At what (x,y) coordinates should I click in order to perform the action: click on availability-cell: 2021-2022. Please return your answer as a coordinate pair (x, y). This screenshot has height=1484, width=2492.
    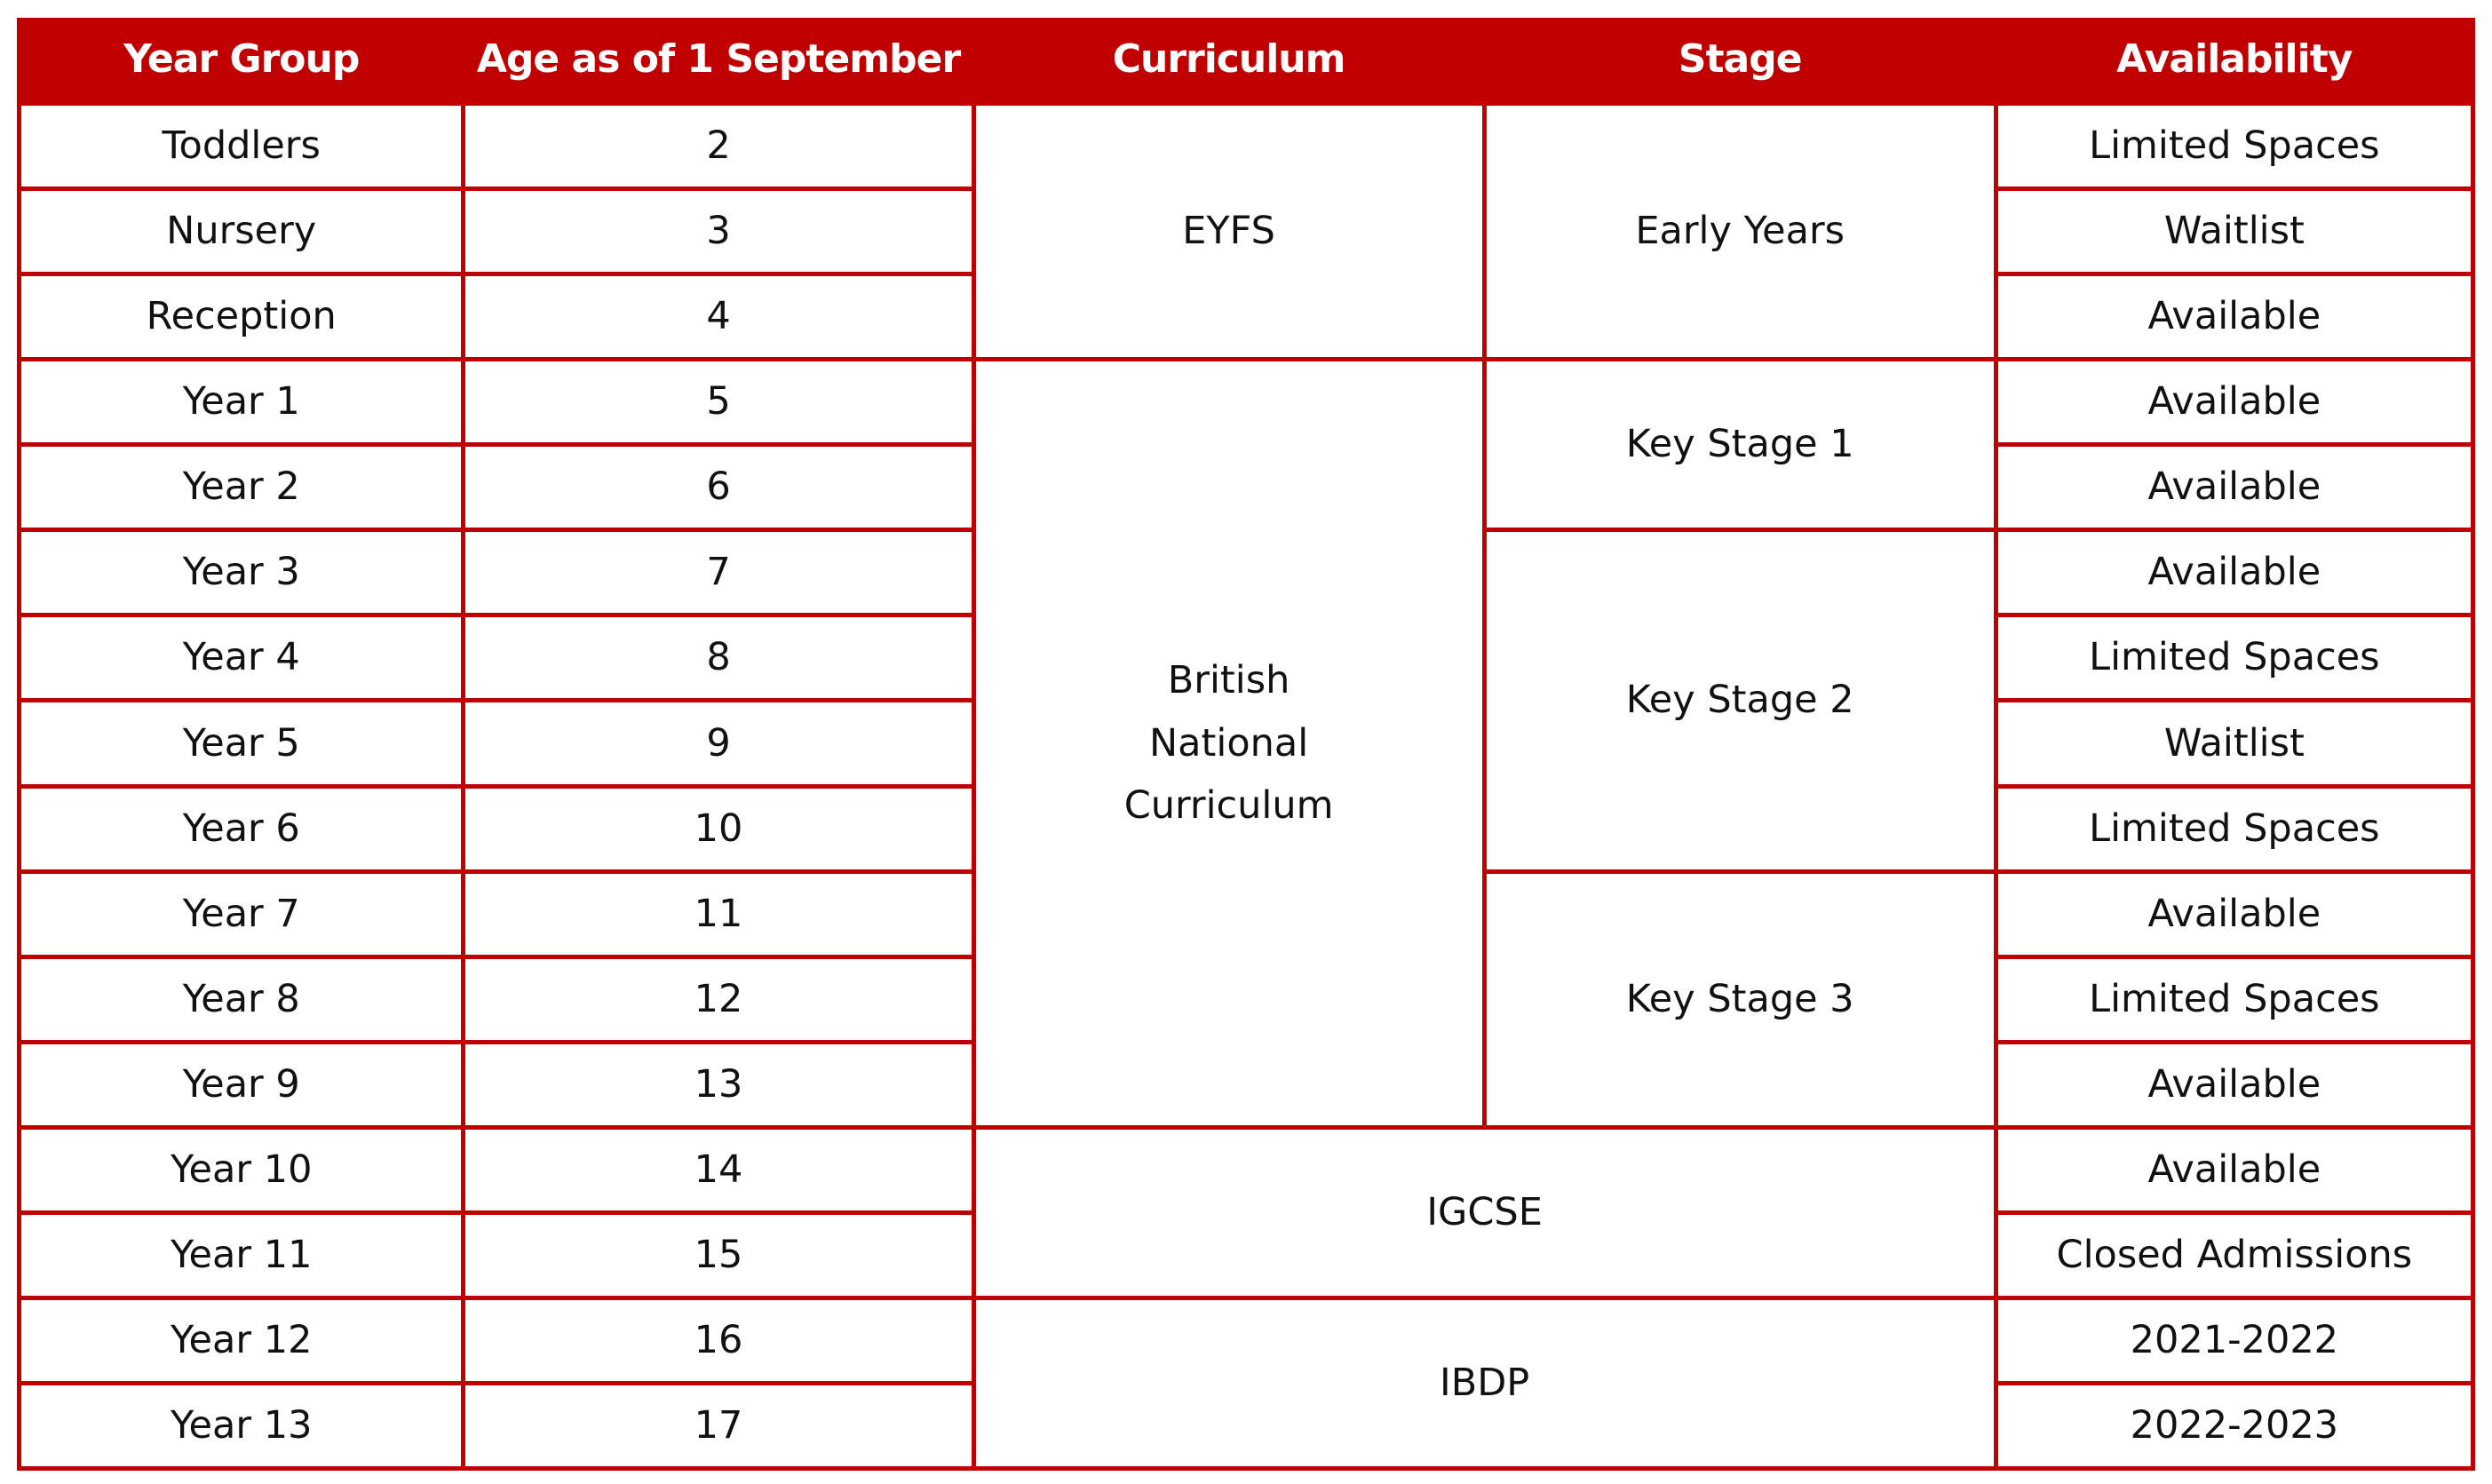
    Looking at the image, I should click on (2234, 1340).